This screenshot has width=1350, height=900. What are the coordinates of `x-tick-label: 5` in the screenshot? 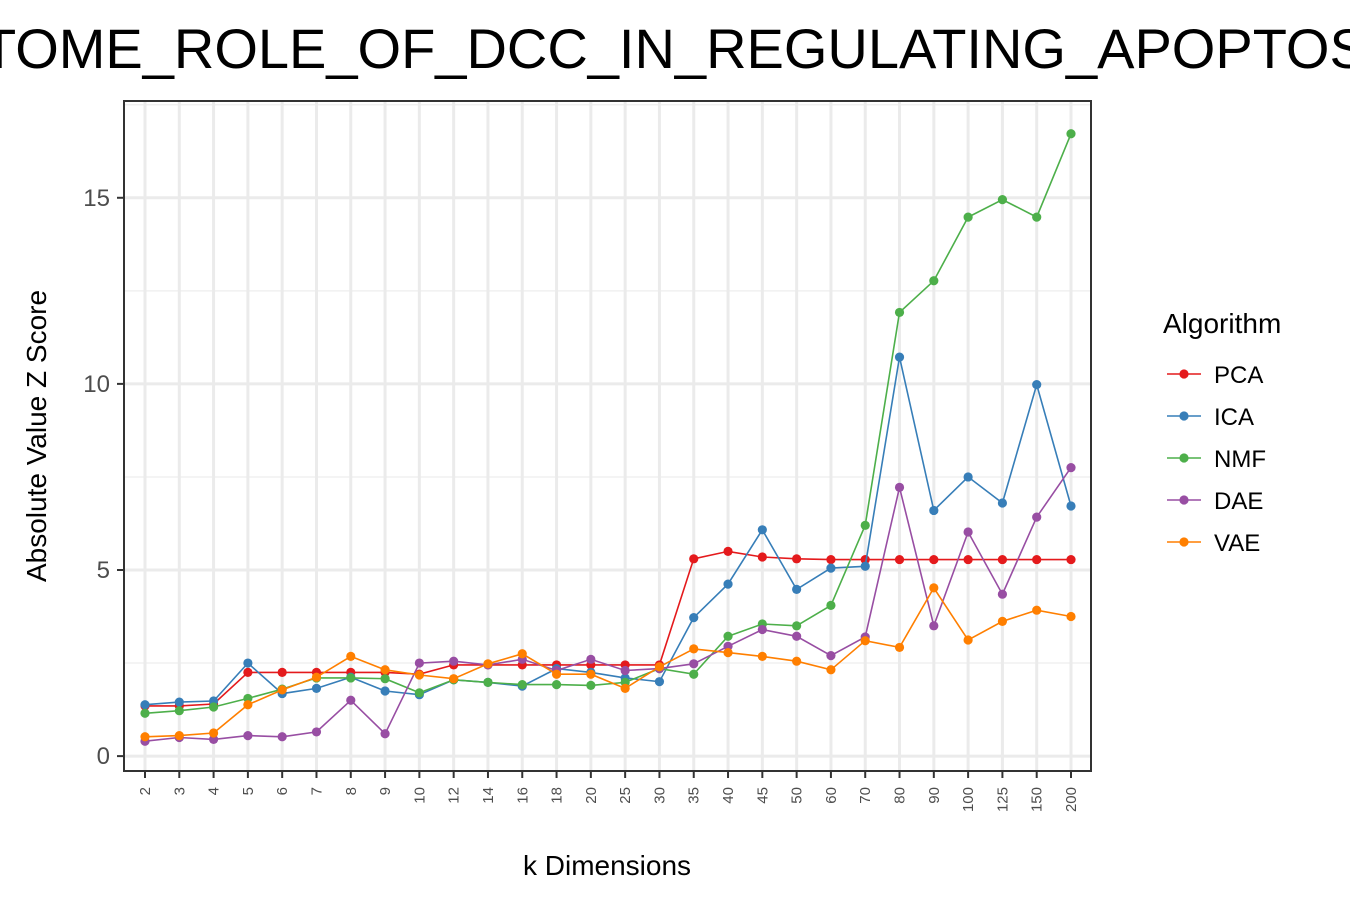 It's located at (248, 791).